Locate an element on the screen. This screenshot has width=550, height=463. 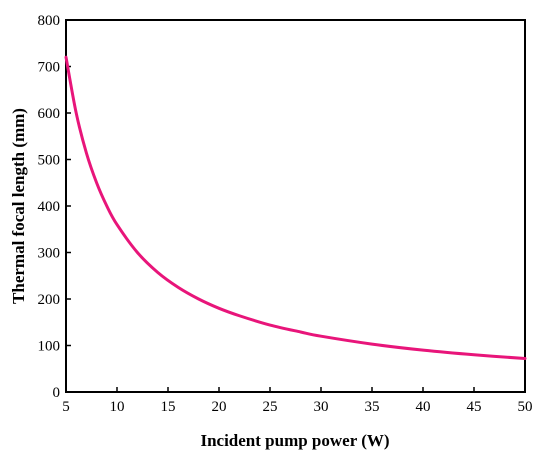
y-tick-label: 100 is located at coordinates (49, 347).